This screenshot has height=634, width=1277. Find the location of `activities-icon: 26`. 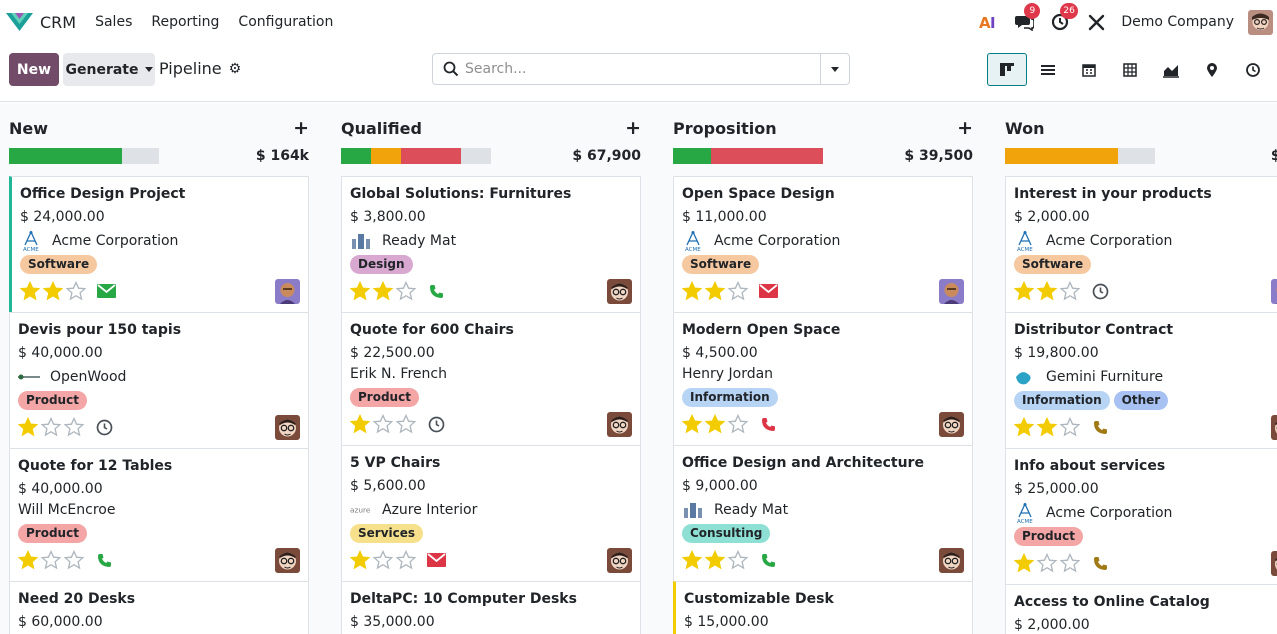

activities-icon: 26 is located at coordinates (1063, 18).